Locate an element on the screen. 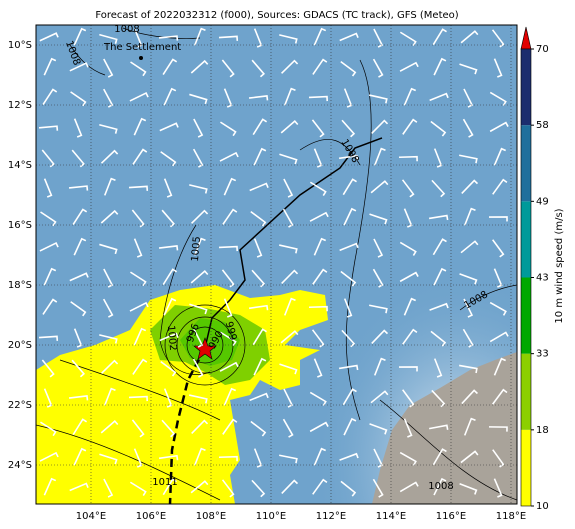 Image resolution: width=575 pixels, height=529 pixels. land is located at coordinates (444, 428).